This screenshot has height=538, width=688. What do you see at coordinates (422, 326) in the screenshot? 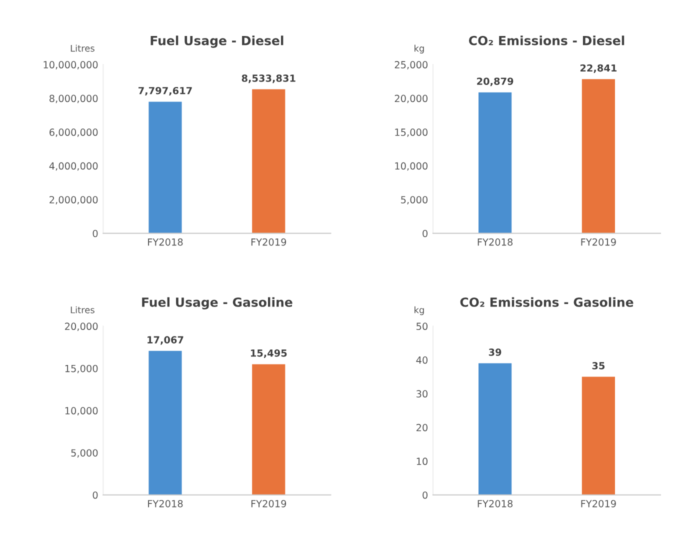
I see `y-tick-label: 50` at bounding box center [422, 326].